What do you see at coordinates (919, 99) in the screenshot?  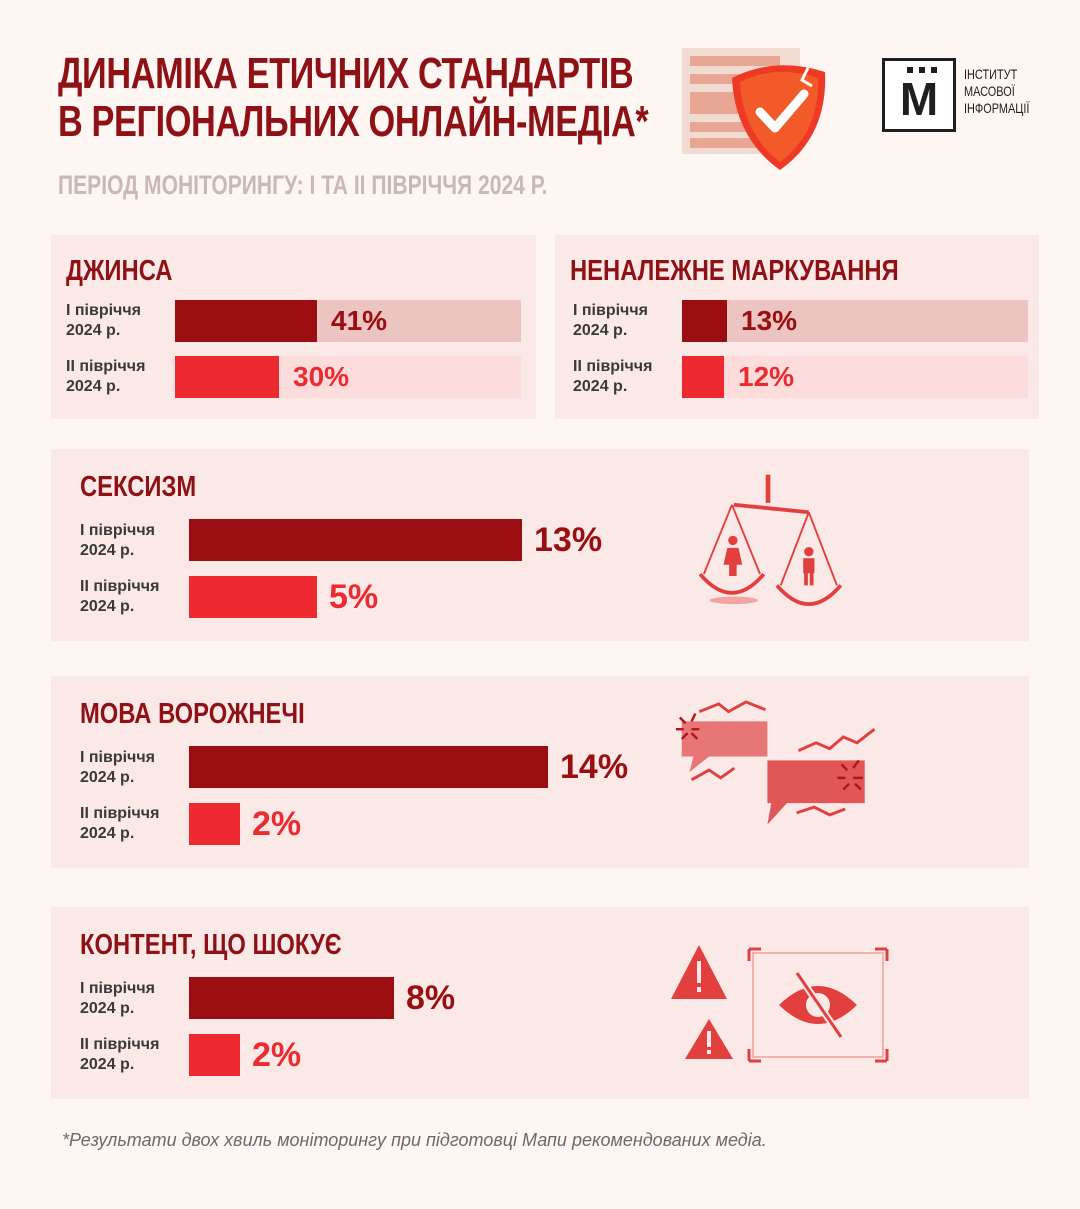 I see `logo-letter: М` at bounding box center [919, 99].